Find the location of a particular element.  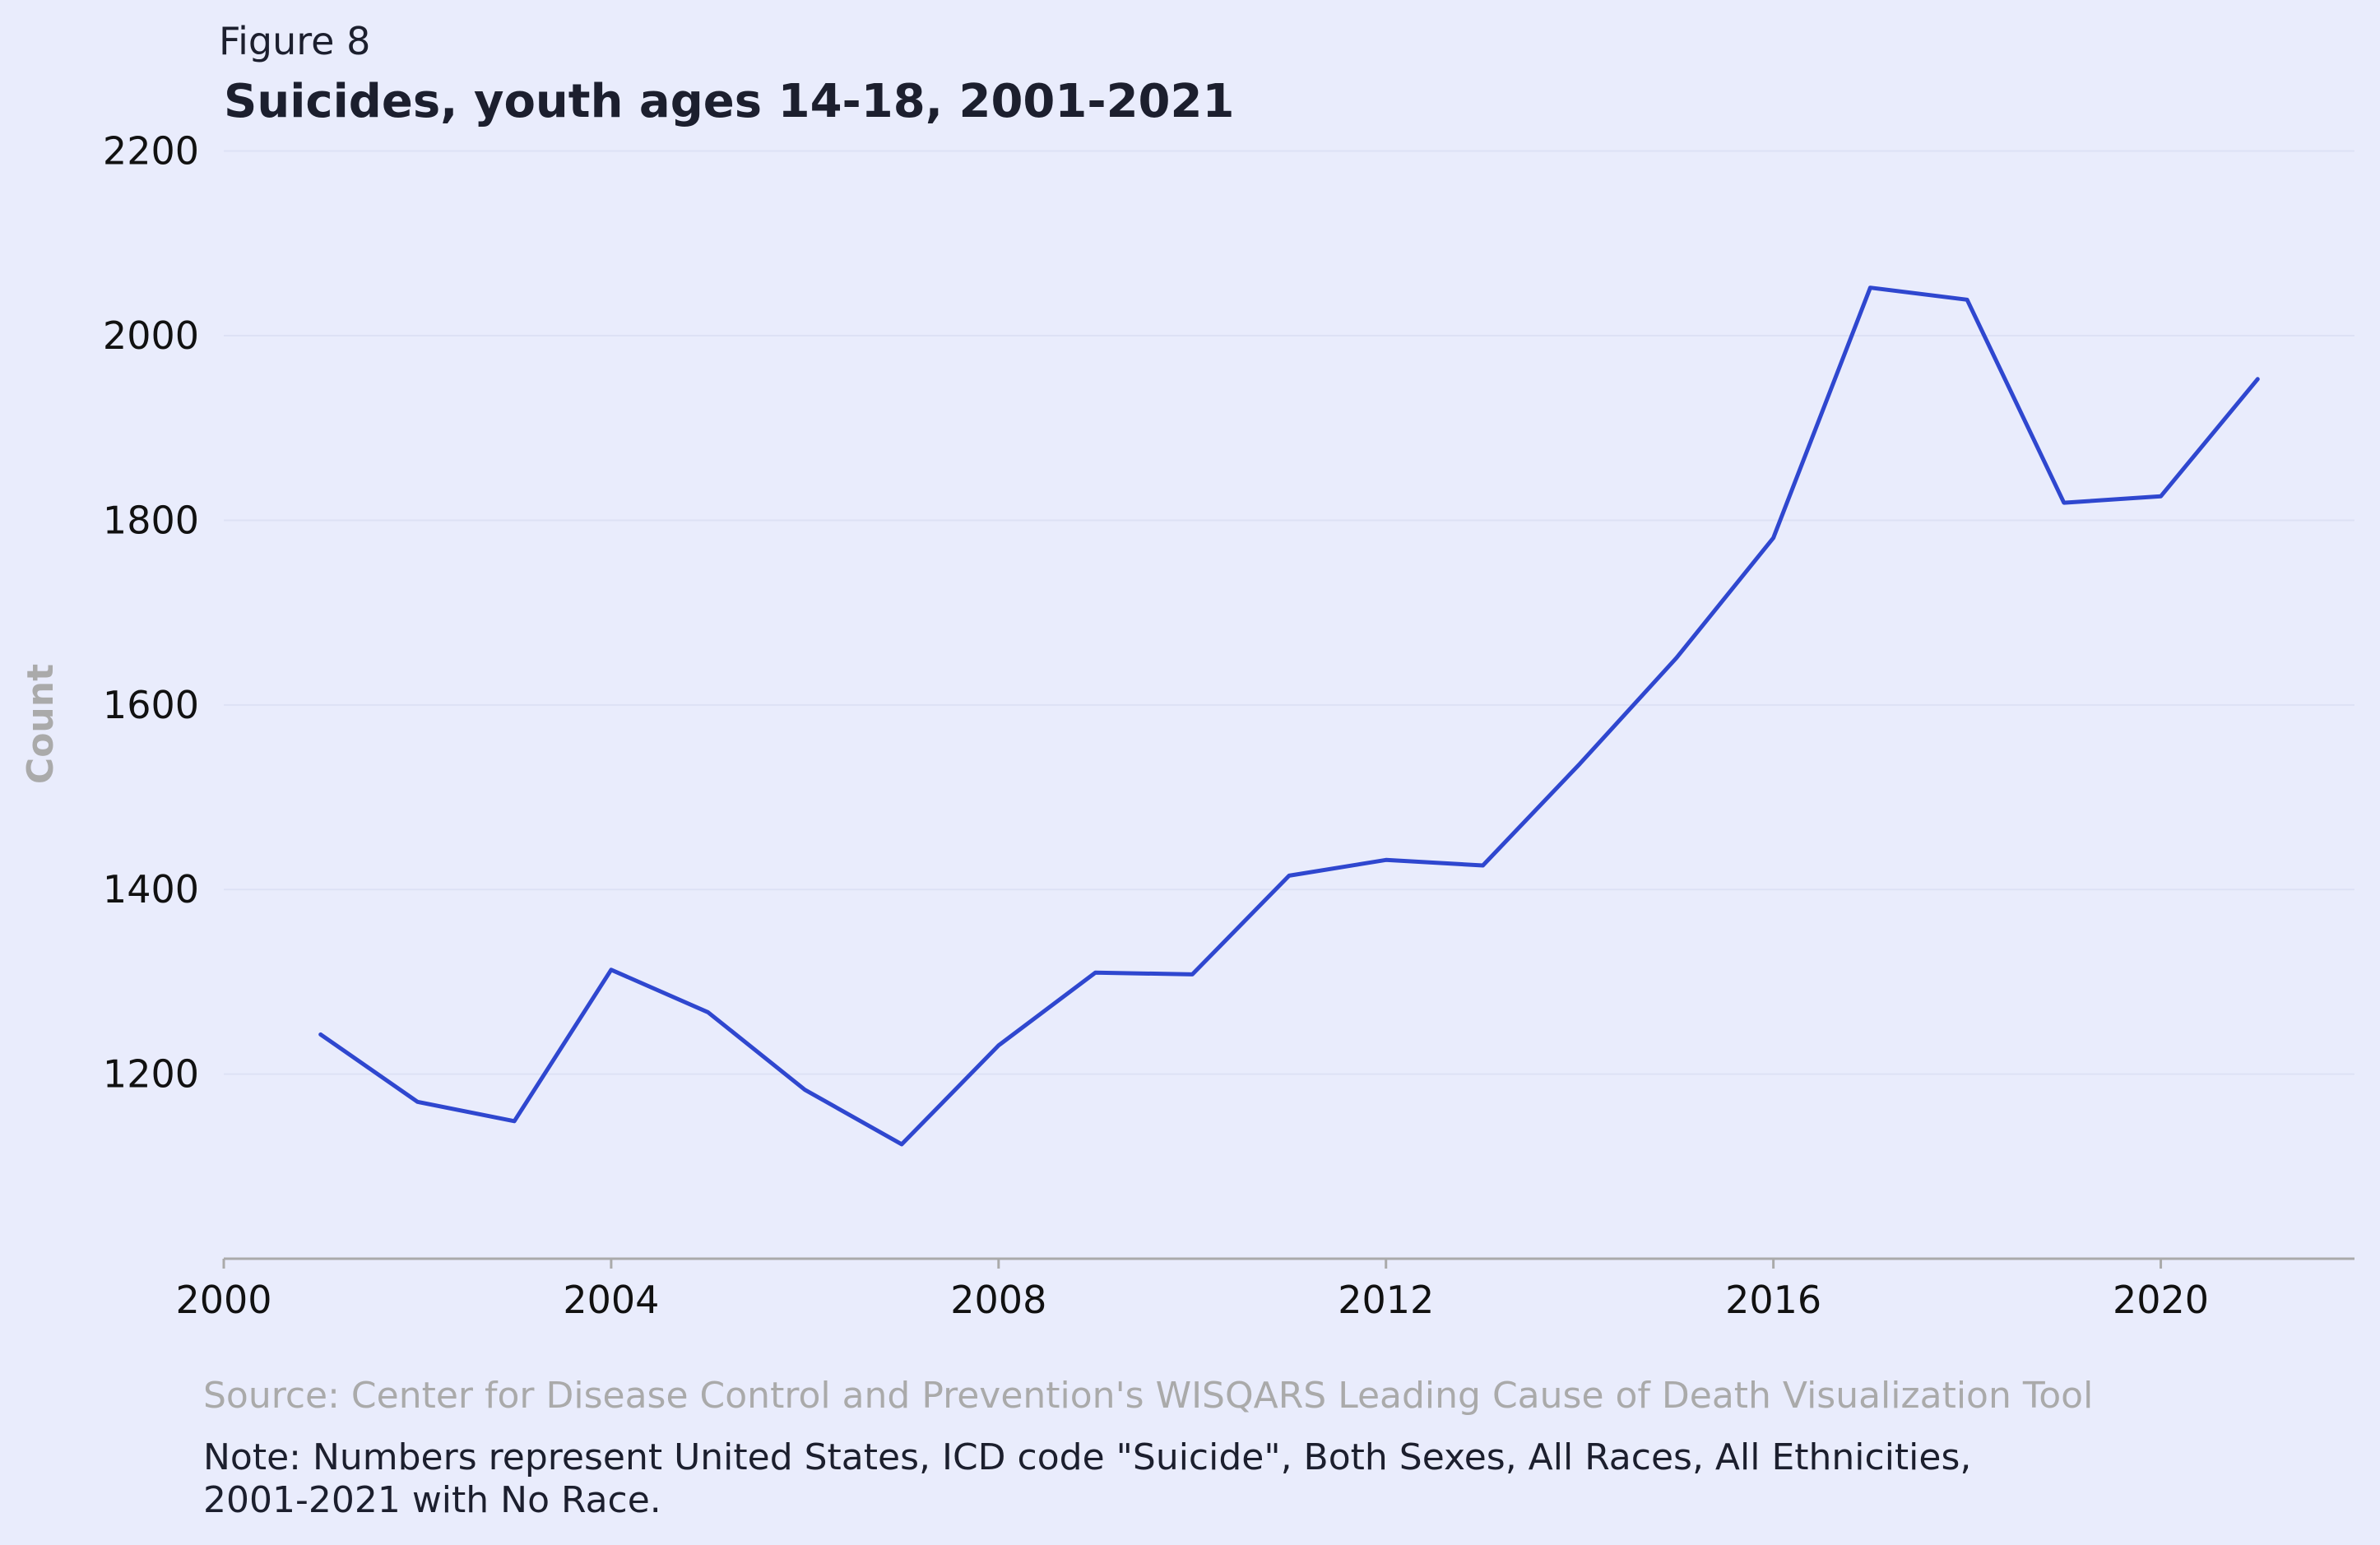

x-tick-label-2016: 2016 is located at coordinates (1773, 1300).